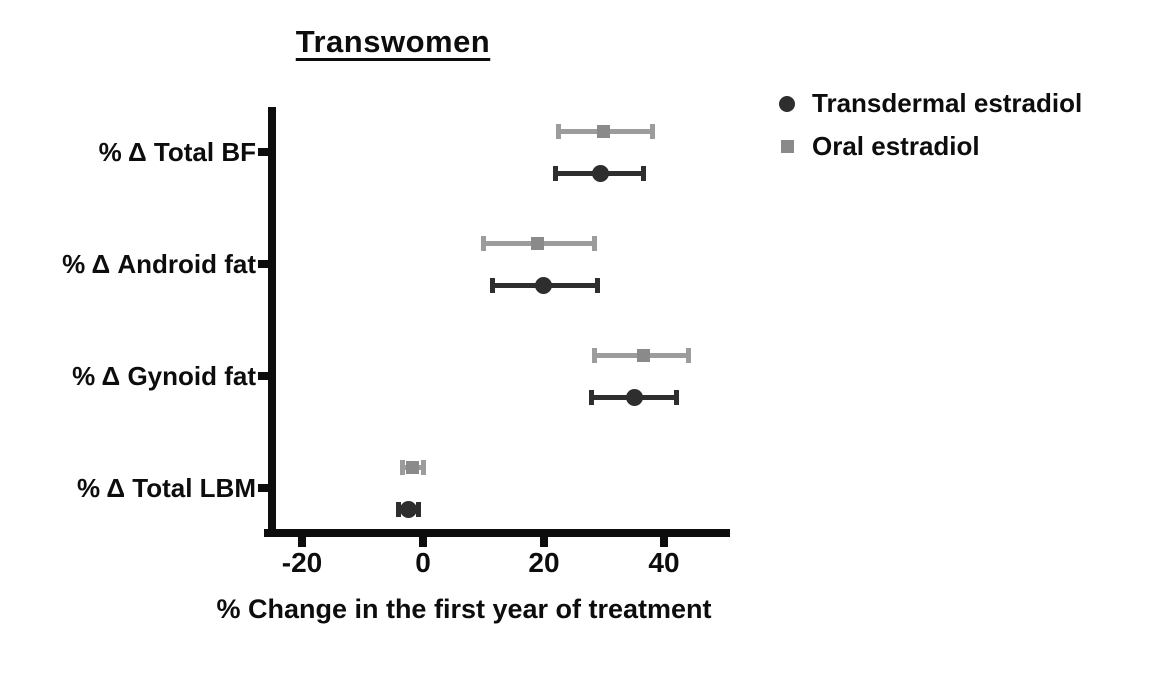  I want to click on square-marker-icon, so click(787, 146).